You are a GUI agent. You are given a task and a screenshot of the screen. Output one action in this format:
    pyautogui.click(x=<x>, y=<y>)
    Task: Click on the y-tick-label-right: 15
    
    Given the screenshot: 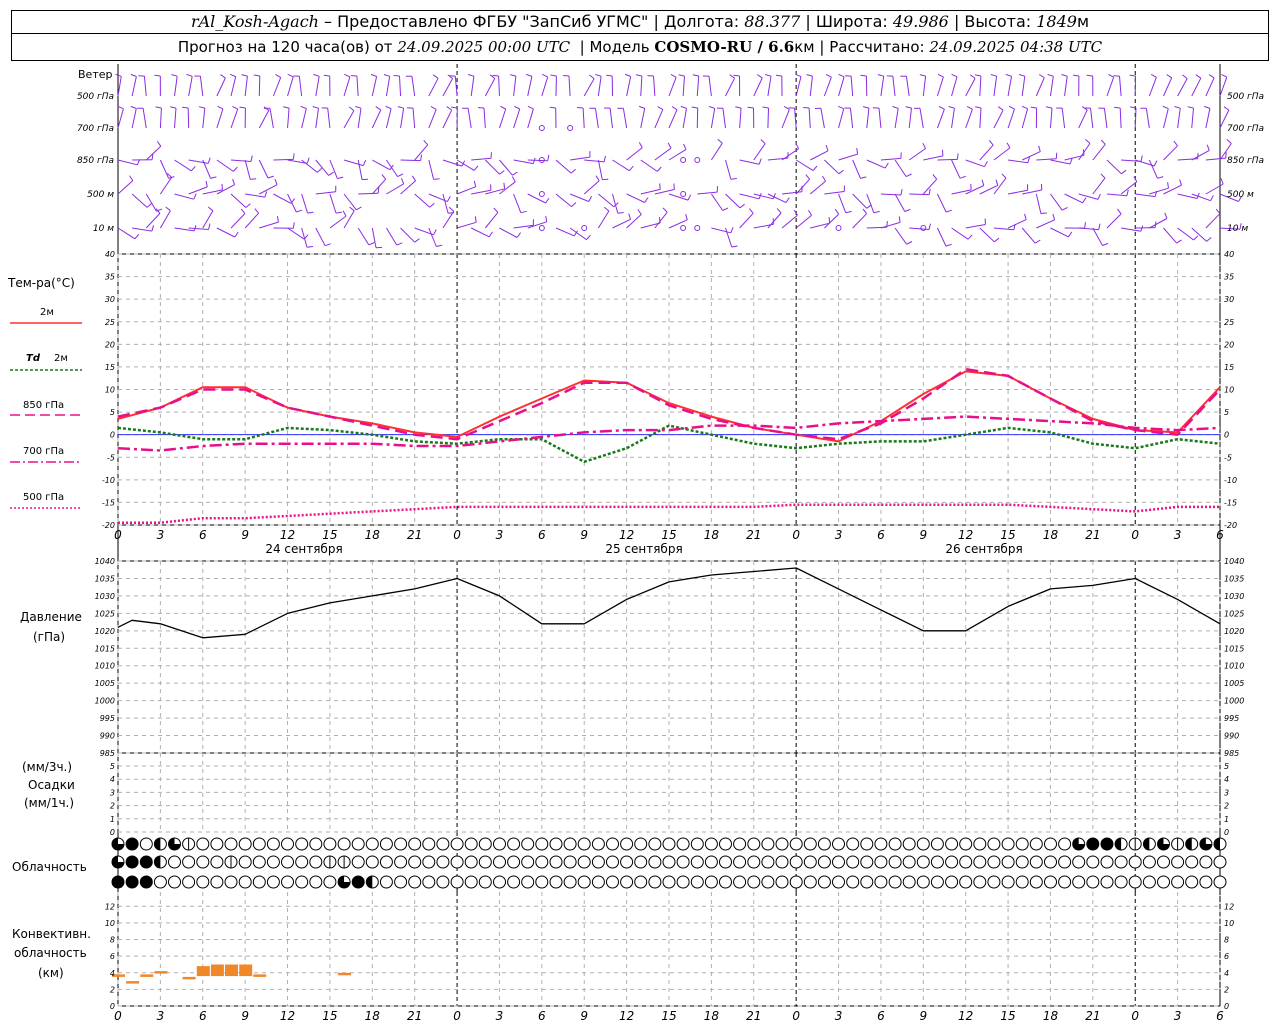 What is the action you would take?
    pyautogui.click(x=1229, y=367)
    